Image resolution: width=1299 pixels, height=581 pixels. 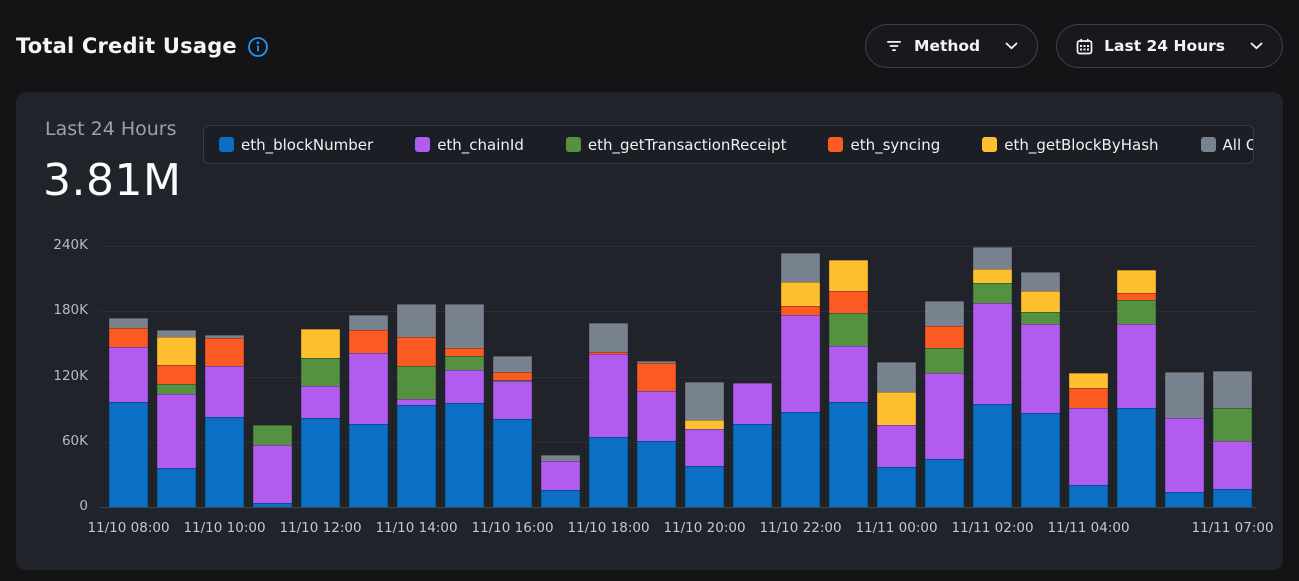 I want to click on legend-item-eth-syncing: eth_syncing, so click(x=884, y=145).